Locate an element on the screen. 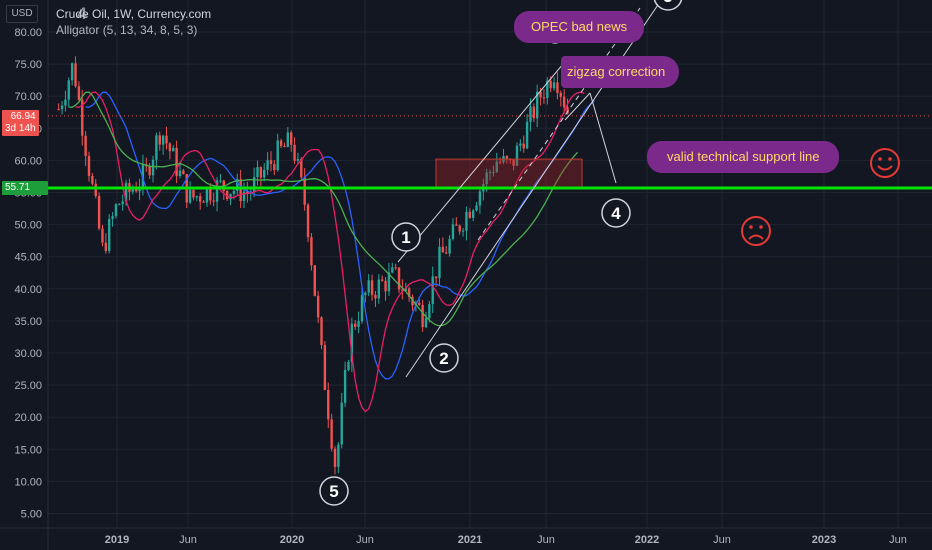 The image size is (932, 550). wave-label-6: 4 is located at coordinates (616, 213).